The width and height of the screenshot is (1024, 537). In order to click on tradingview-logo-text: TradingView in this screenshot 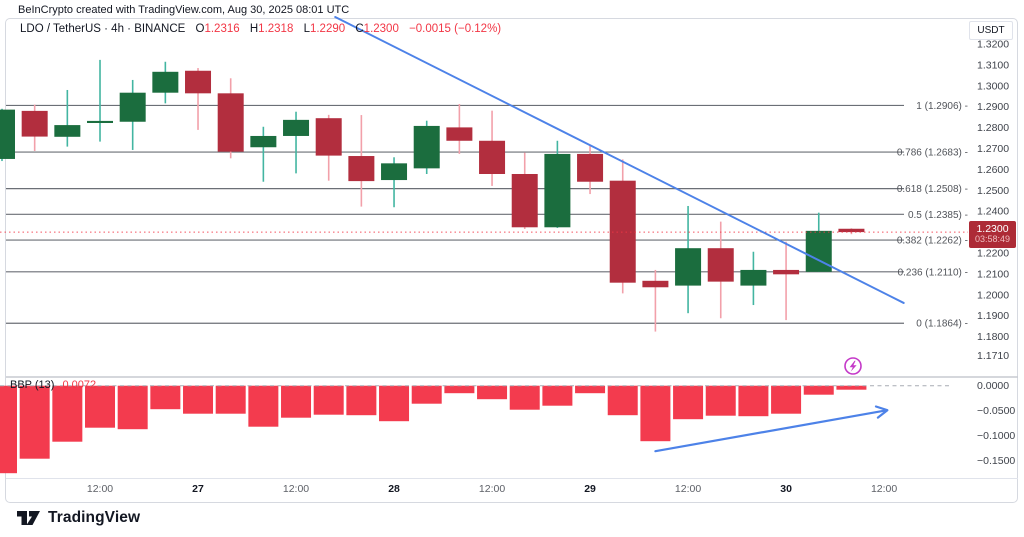, I will do `click(94, 517)`.